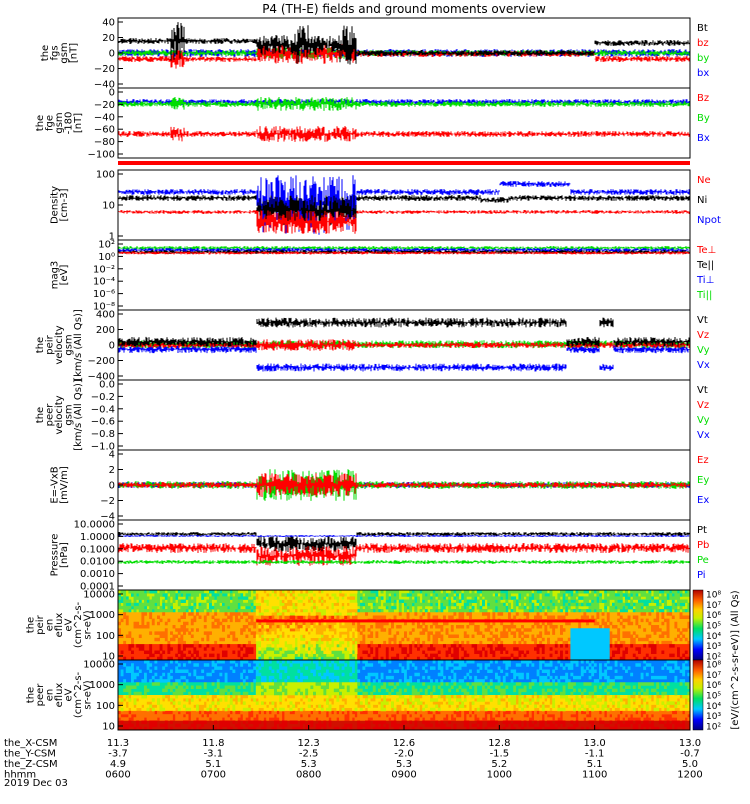 The image size is (750, 804). Describe the element at coordinates (59, 122) in the screenshot. I see `y-axis-label: gsm` at that location.